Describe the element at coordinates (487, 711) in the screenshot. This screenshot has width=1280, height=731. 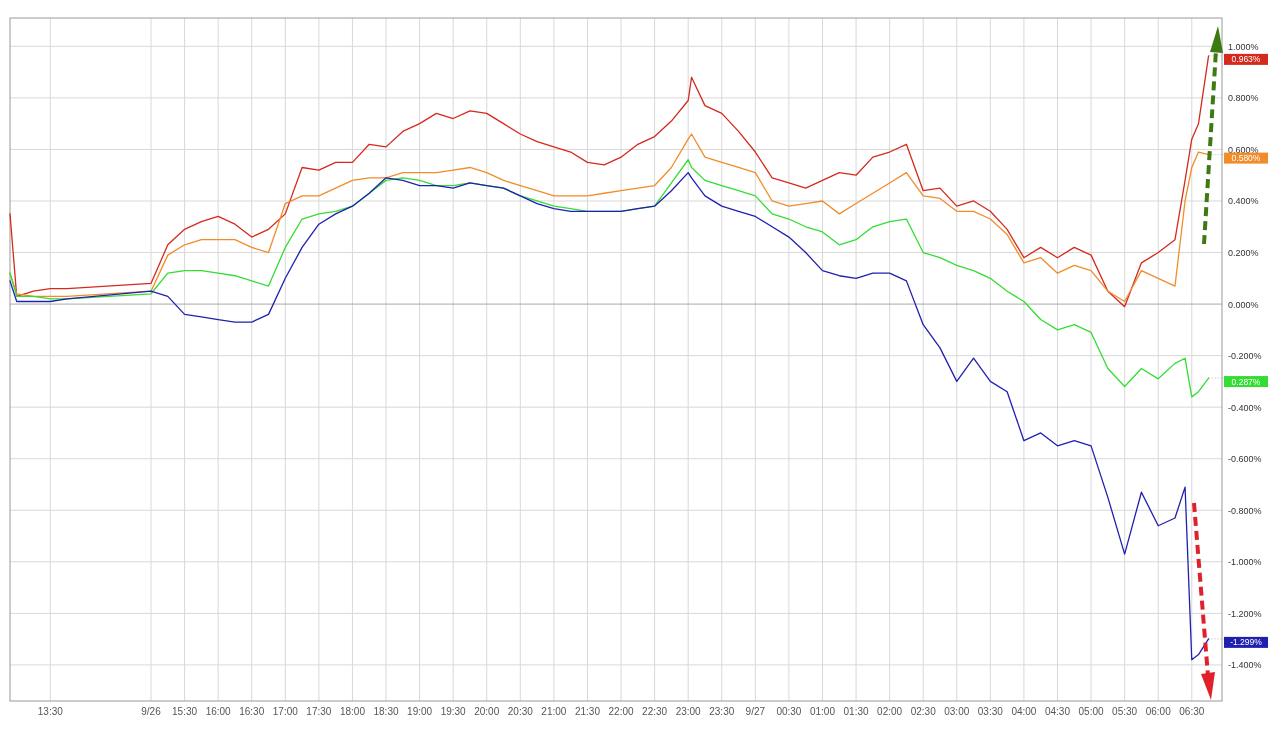
I see `x-tick-label: 20:00` at that location.